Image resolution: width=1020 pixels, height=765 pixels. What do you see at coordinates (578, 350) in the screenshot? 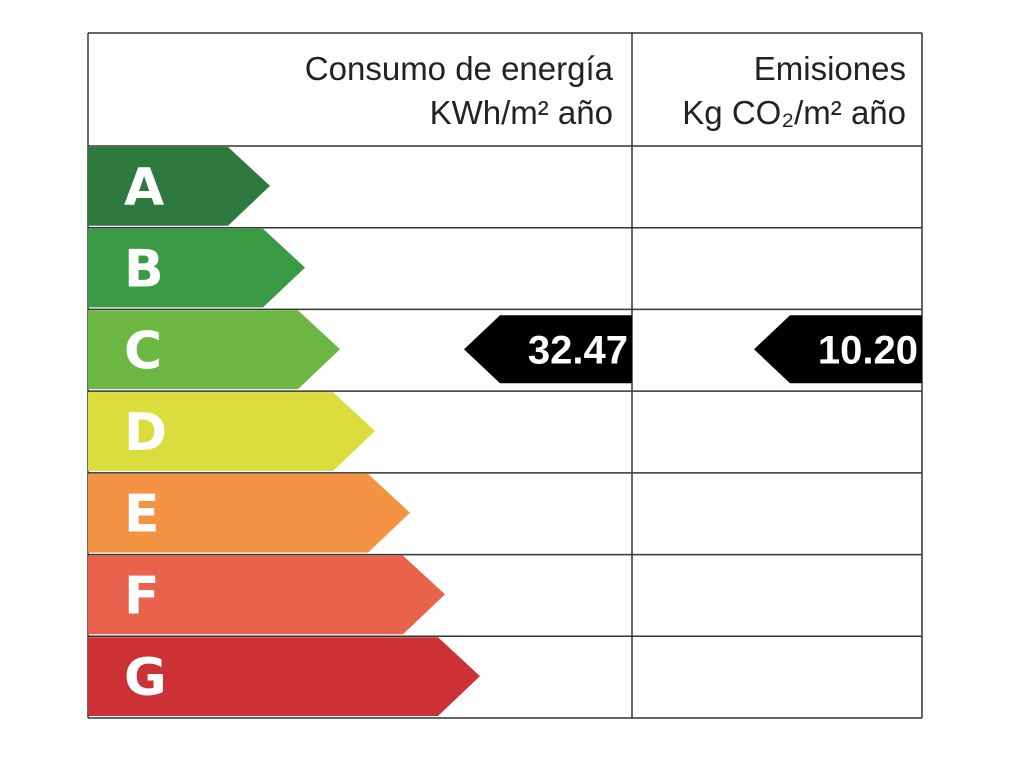
I see `rating-value: 32.47` at bounding box center [578, 350].